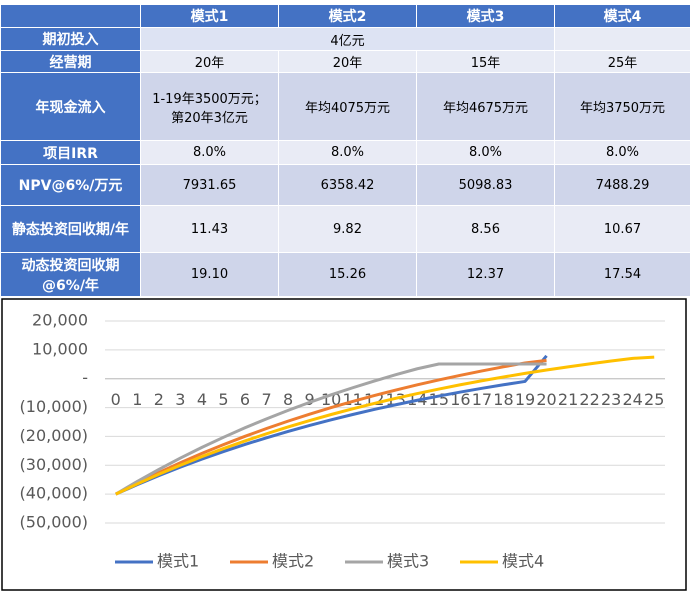 Image resolution: width=690 pixels, height=592 pixels. I want to click on table-row: 动态投资回收期@6%/年 19.10 15.26 12.37 17.54, so click(345, 274).